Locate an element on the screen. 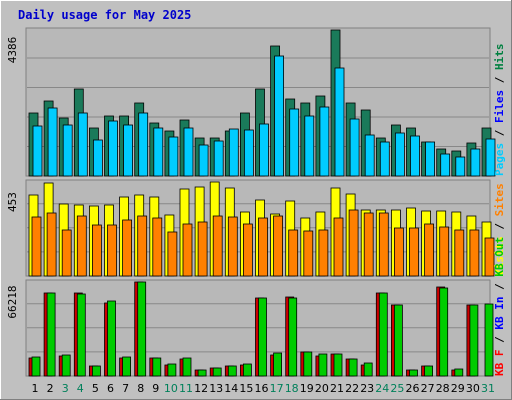  y-max-label: 4386 is located at coordinates (12, 50).